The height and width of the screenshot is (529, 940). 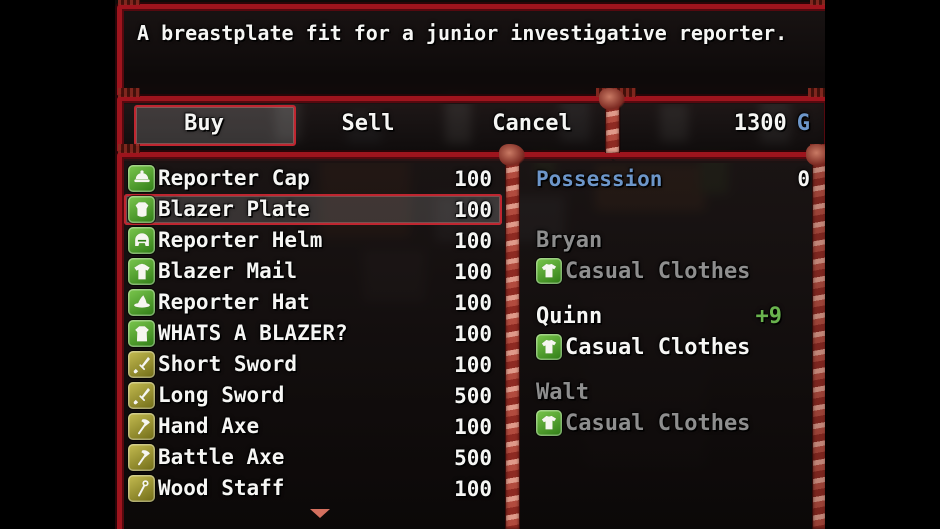 What do you see at coordinates (675, 256) in the screenshot?
I see `actor-status-bryan: Bryan Casual Clothes` at bounding box center [675, 256].